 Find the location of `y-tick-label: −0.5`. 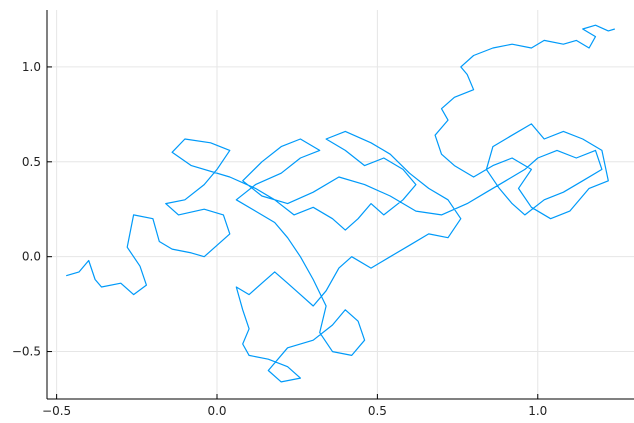

y-tick-label: −0.5 is located at coordinates (26, 352).